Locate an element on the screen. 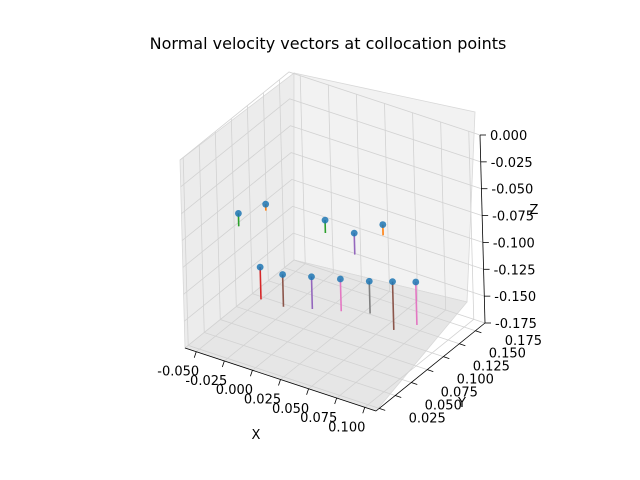  y-axis-line is located at coordinates (430, 367).